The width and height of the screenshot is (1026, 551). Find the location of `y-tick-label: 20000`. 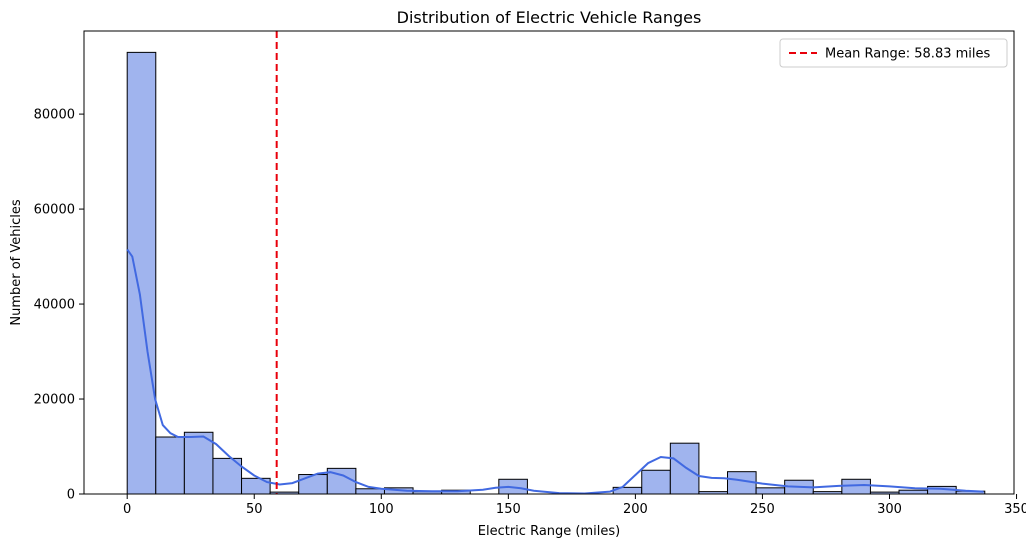

y-tick-label: 20000 is located at coordinates (54, 400).